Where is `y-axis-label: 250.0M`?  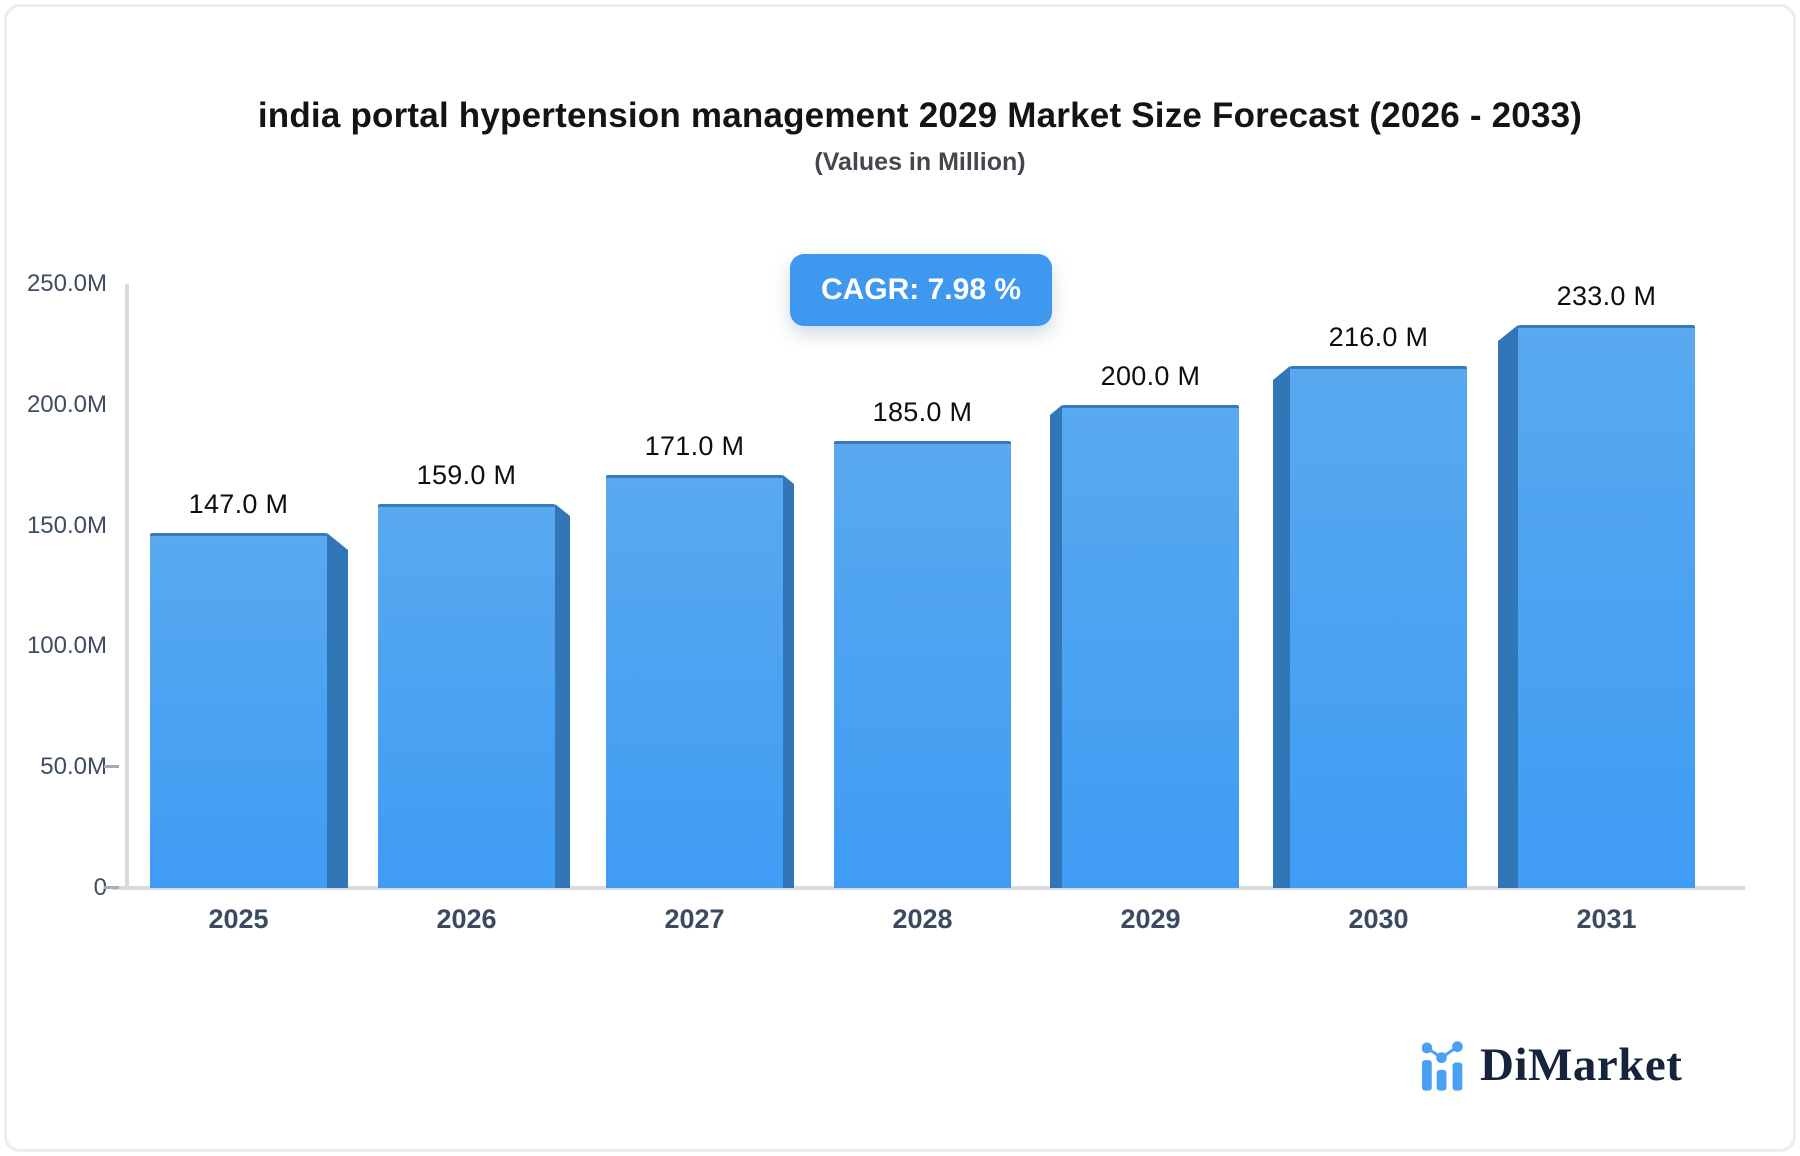
y-axis-label: 250.0M is located at coordinates (66, 283).